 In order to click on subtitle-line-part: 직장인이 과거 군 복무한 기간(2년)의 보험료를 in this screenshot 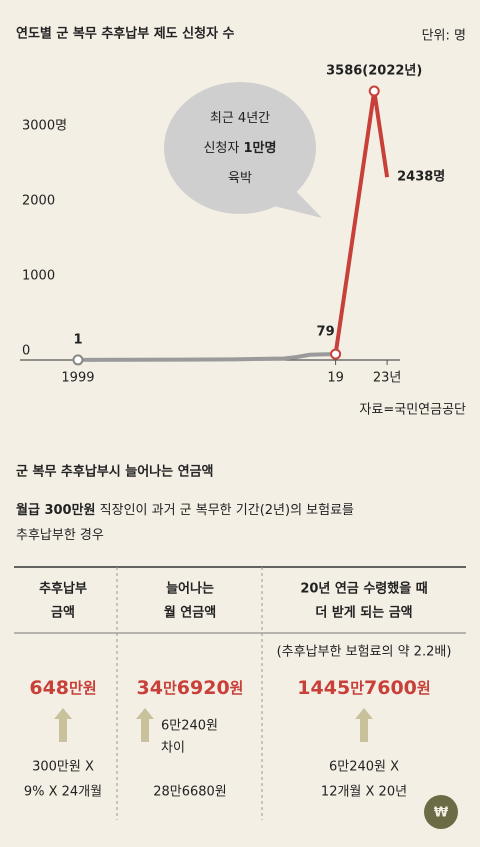, I will do `click(225, 510)`.